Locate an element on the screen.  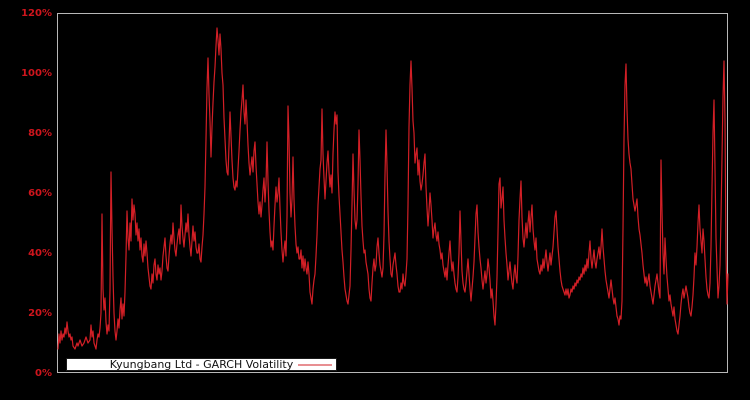
legend-label: Kyungbang Ltd - GARCH Volatility is located at coordinates (201, 364).